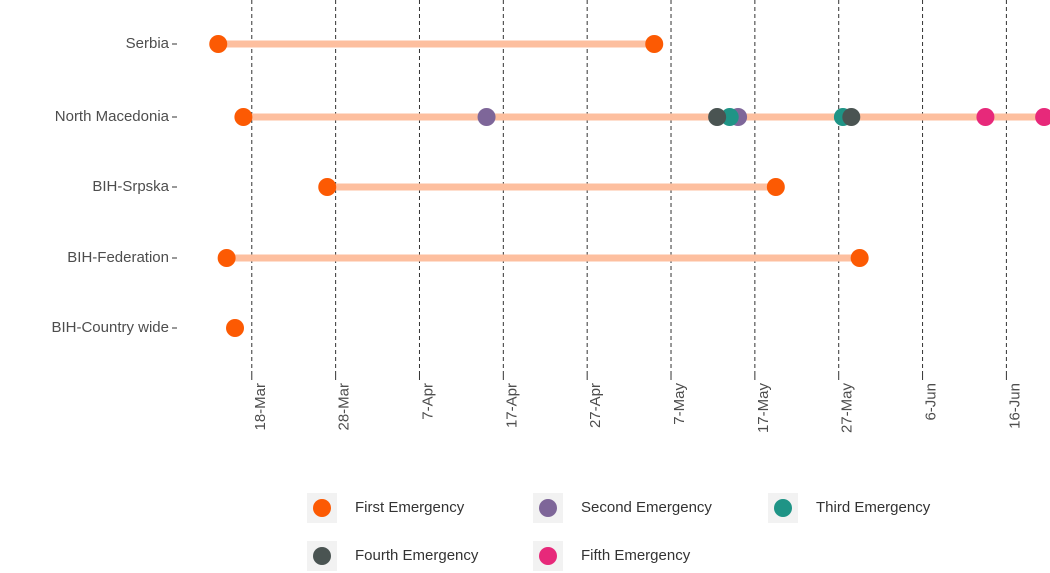  I want to click on x-tick-label: 27-Apr, so click(595, 405).